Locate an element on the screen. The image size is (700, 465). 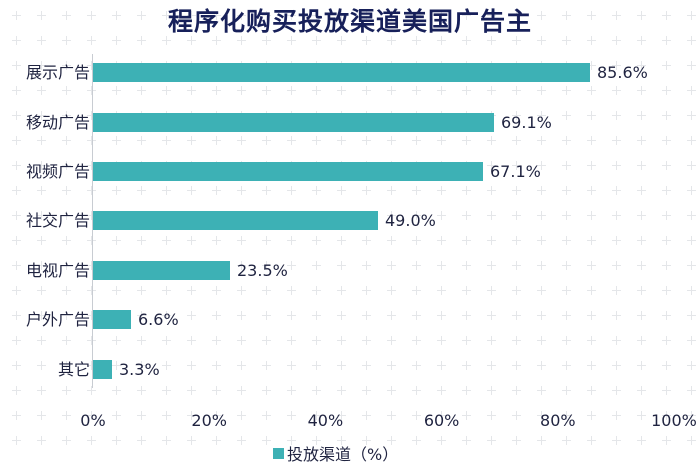
category-label: 社交广告 is located at coordinates (57, 220).